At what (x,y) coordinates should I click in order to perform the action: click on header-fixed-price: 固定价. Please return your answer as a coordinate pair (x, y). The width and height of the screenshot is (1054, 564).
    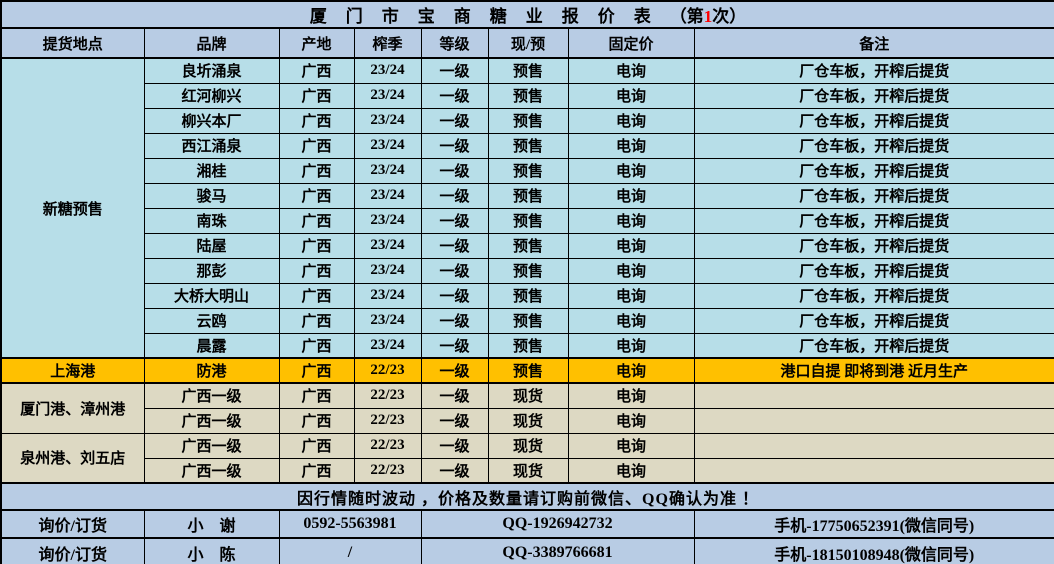
    Looking at the image, I should click on (631, 43).